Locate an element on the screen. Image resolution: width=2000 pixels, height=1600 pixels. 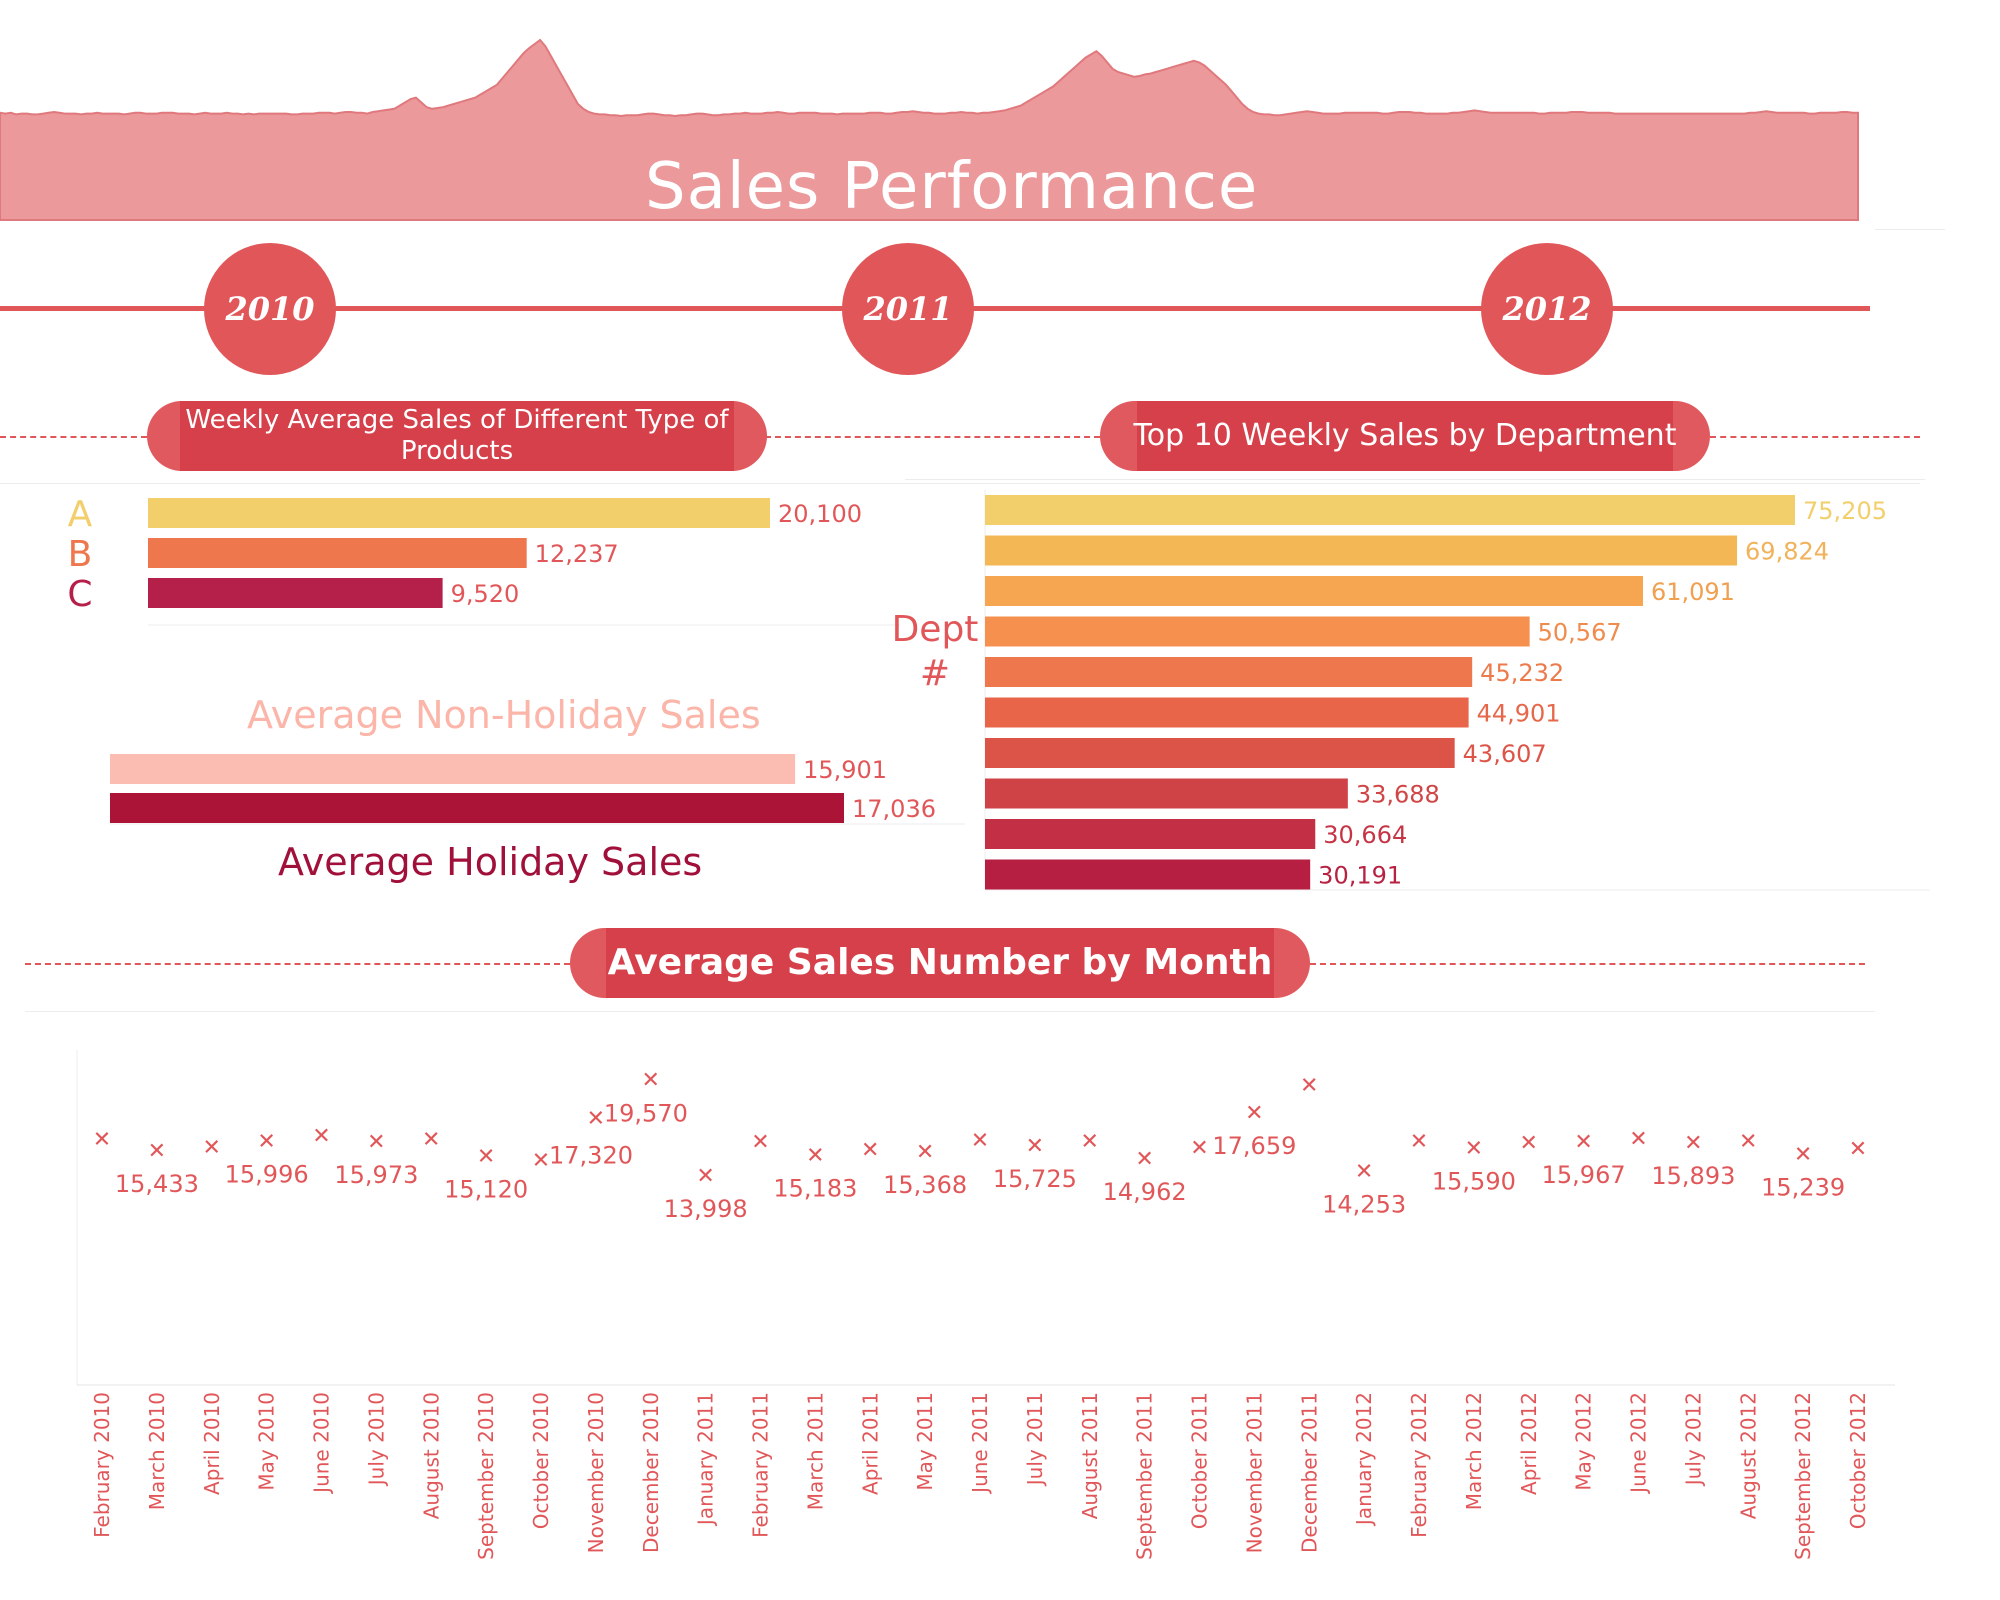
monthly-title: Average Sales Number by Month is located at coordinates (940, 963).